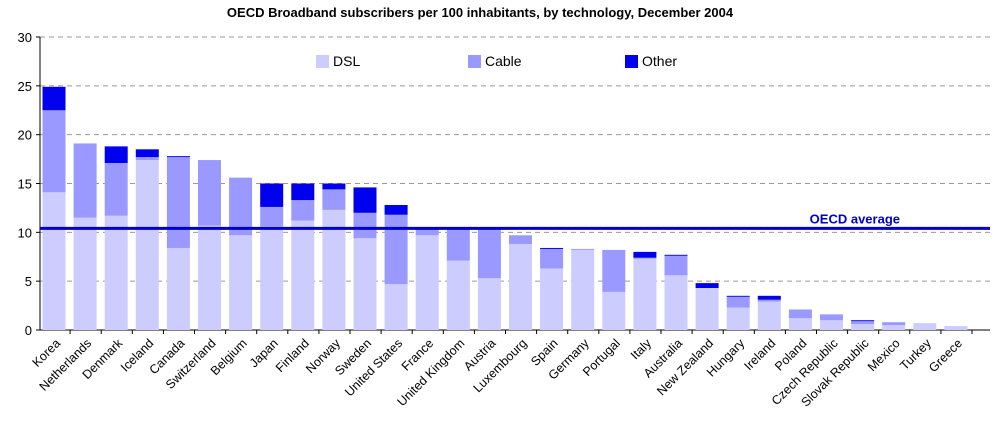 This screenshot has width=1000, height=426. I want to click on legend-label-dsl: DSL, so click(346, 61).